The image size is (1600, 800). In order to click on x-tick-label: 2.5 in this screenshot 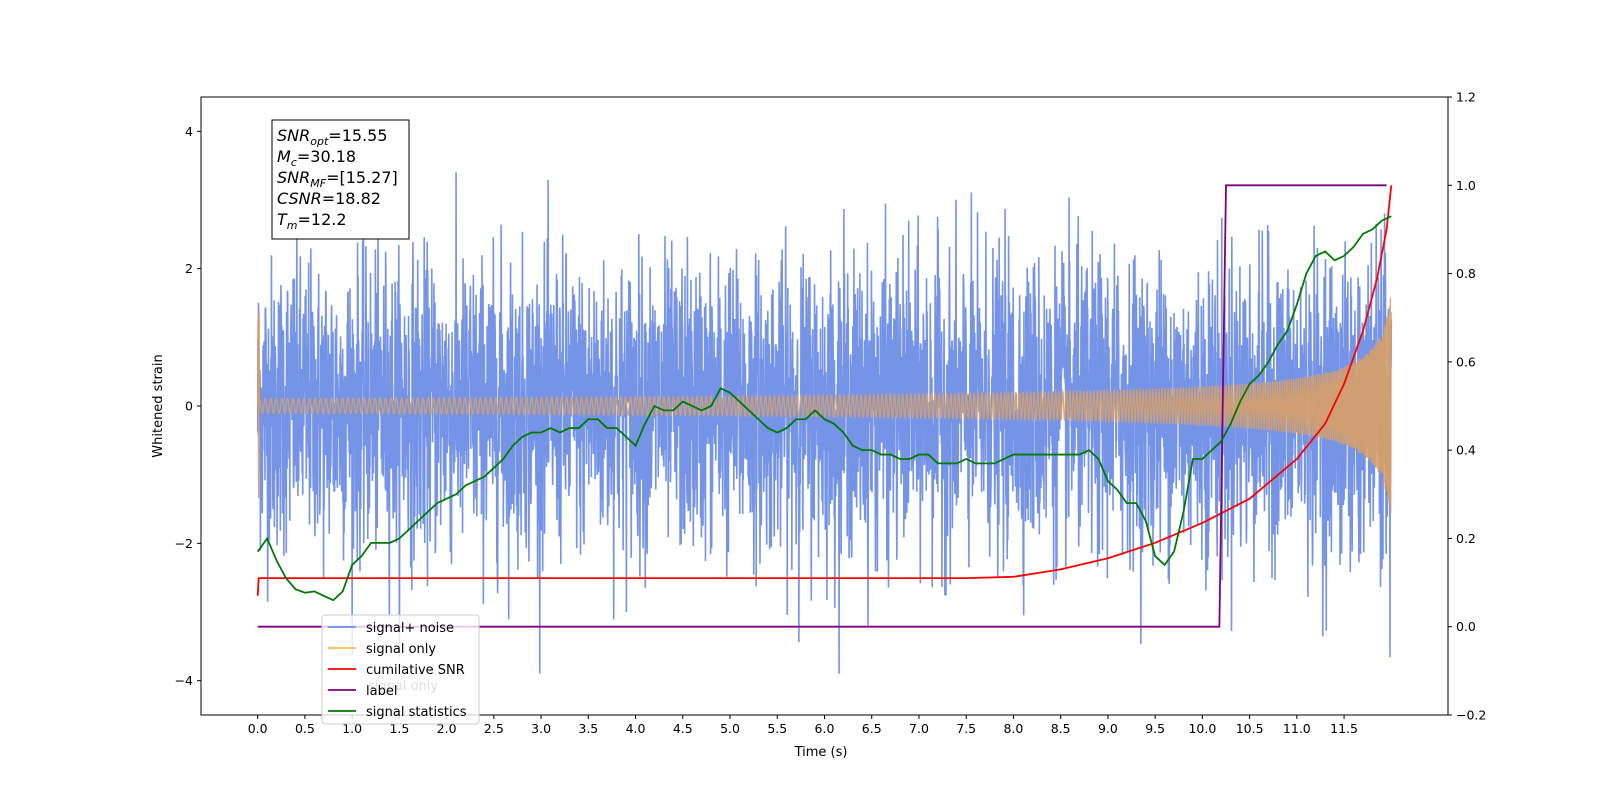, I will do `click(494, 728)`.